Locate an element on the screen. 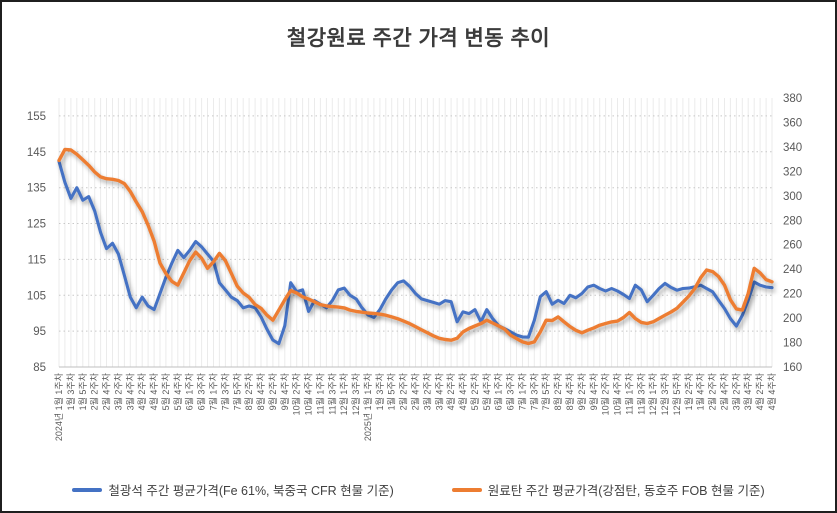 This screenshot has height=513, width=837. legend-label-iron-ore: 철광석 주간 평균가격(Fe 61%, 북중국 CFR 현물 기준) is located at coordinates (251, 491).